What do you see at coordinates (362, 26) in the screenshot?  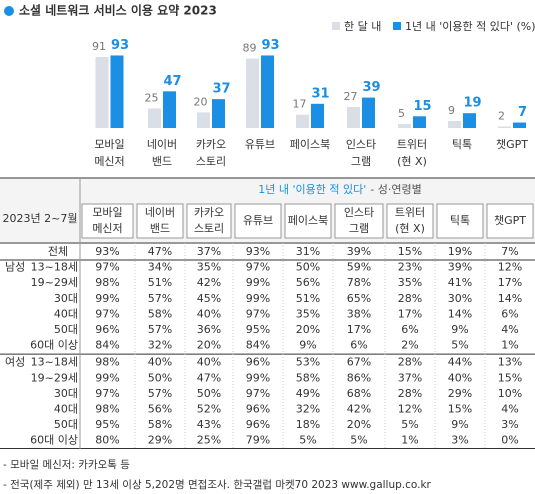 I see `legend-label: 한 달 내` at bounding box center [362, 26].